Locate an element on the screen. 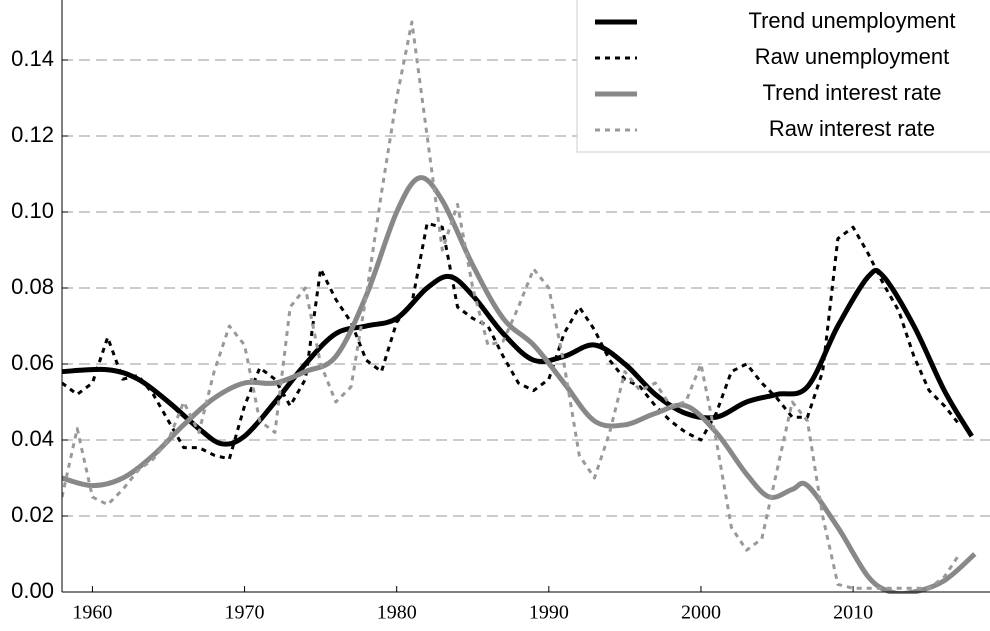 The width and height of the screenshot is (990, 631). y-tick-label: 0.08 is located at coordinates (32, 286).